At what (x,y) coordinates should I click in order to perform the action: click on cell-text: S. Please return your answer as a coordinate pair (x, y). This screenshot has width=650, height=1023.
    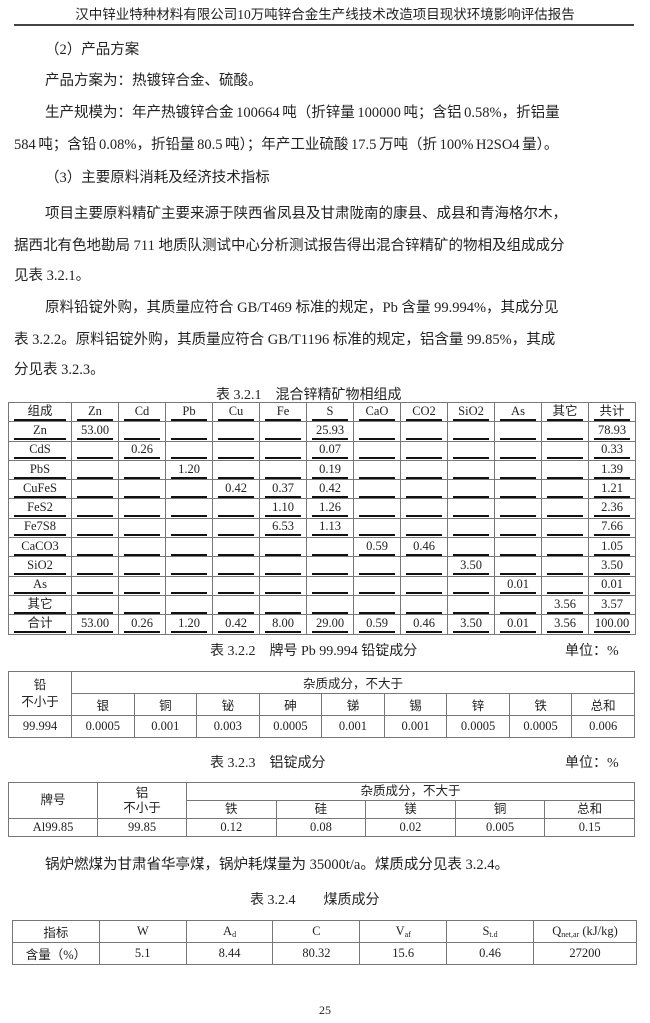
    Looking at the image, I should click on (330, 412).